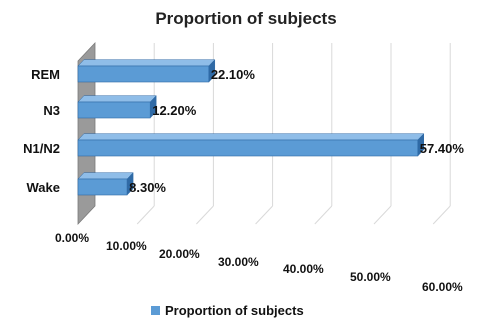 This screenshot has width=492, height=327. I want to click on bar-n1-n2, so click(251, 145).